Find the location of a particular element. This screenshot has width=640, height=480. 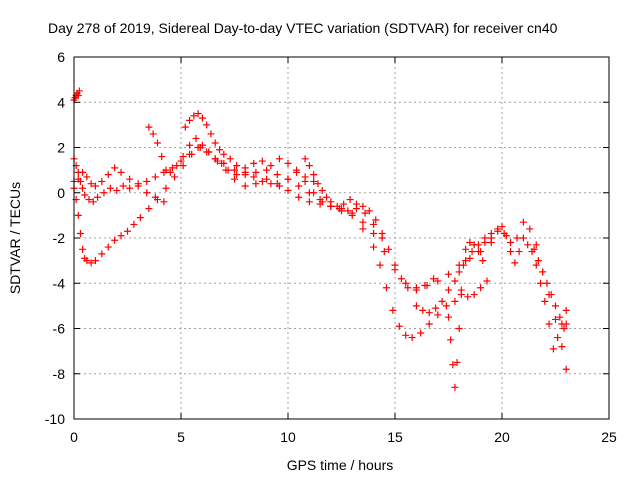

series-arc1 is located at coordinates (76, 95).